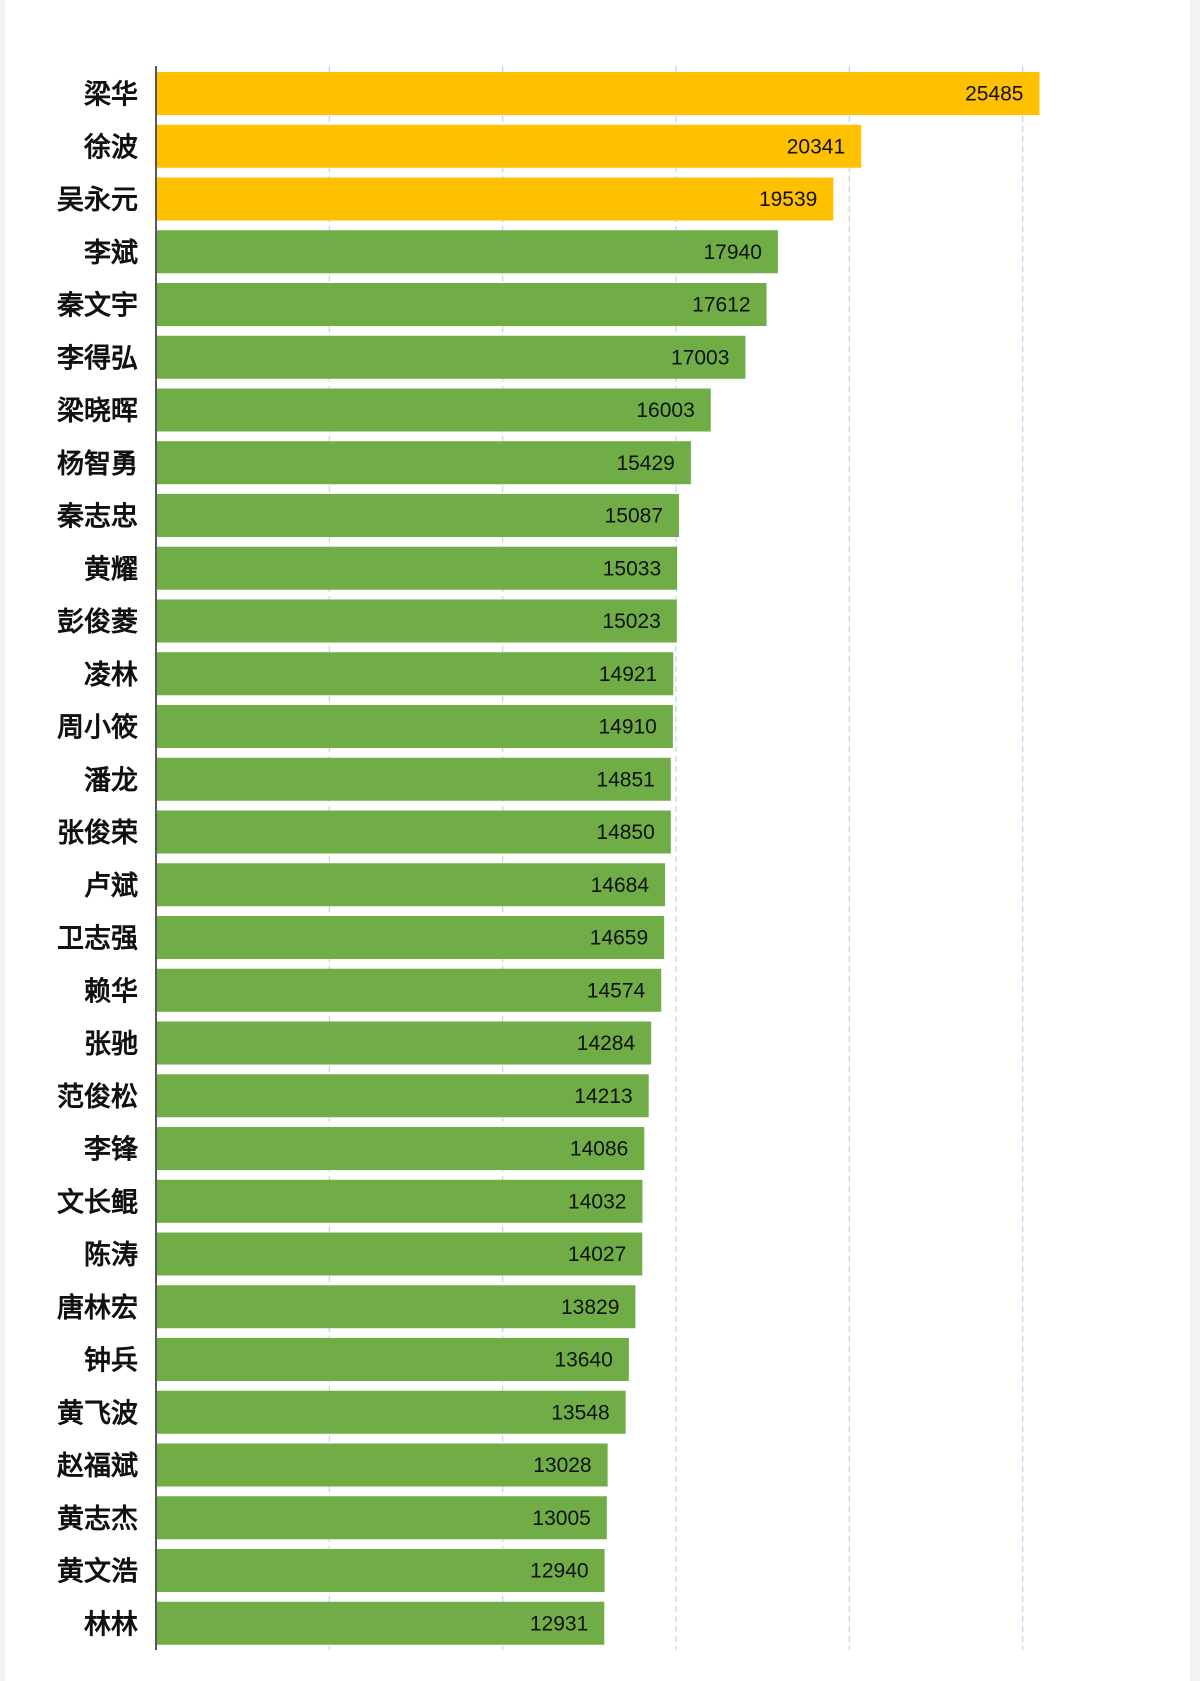  What do you see at coordinates (97, 1202) in the screenshot?
I see `category-label: 文长鲲` at bounding box center [97, 1202].